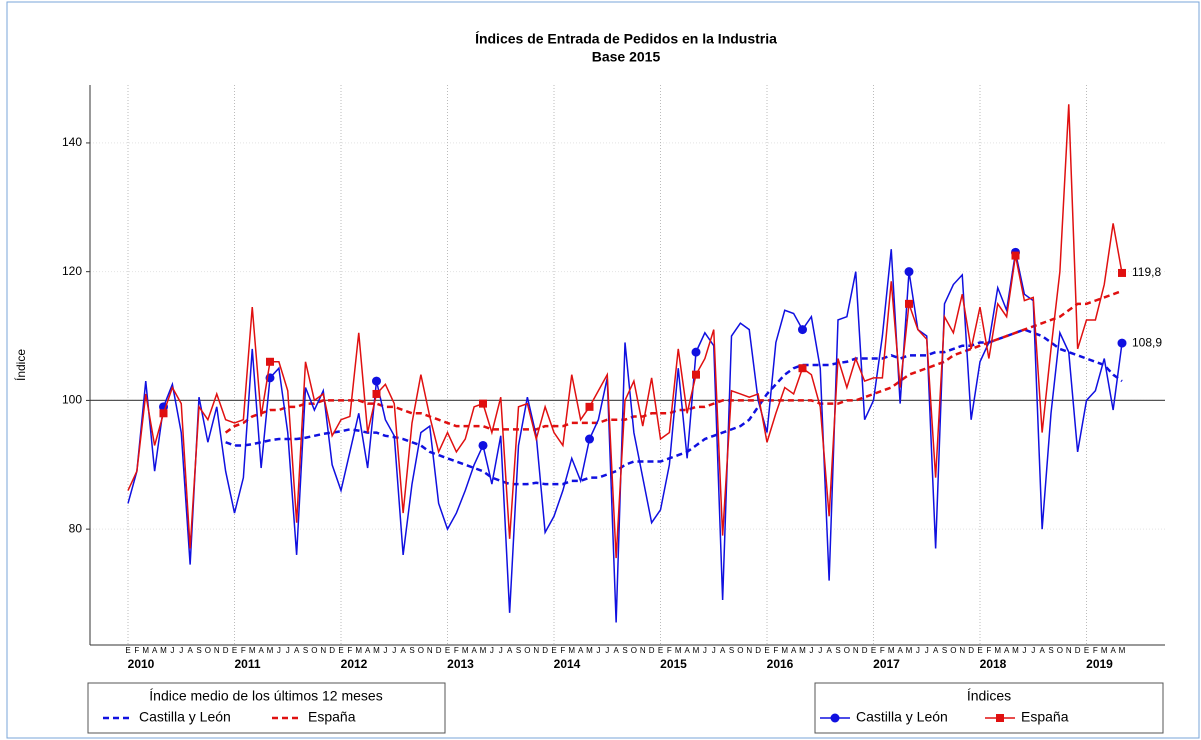 The image size is (1201, 740). What do you see at coordinates (886, 664) in the screenshot?
I see `year-label: 2017` at bounding box center [886, 664].